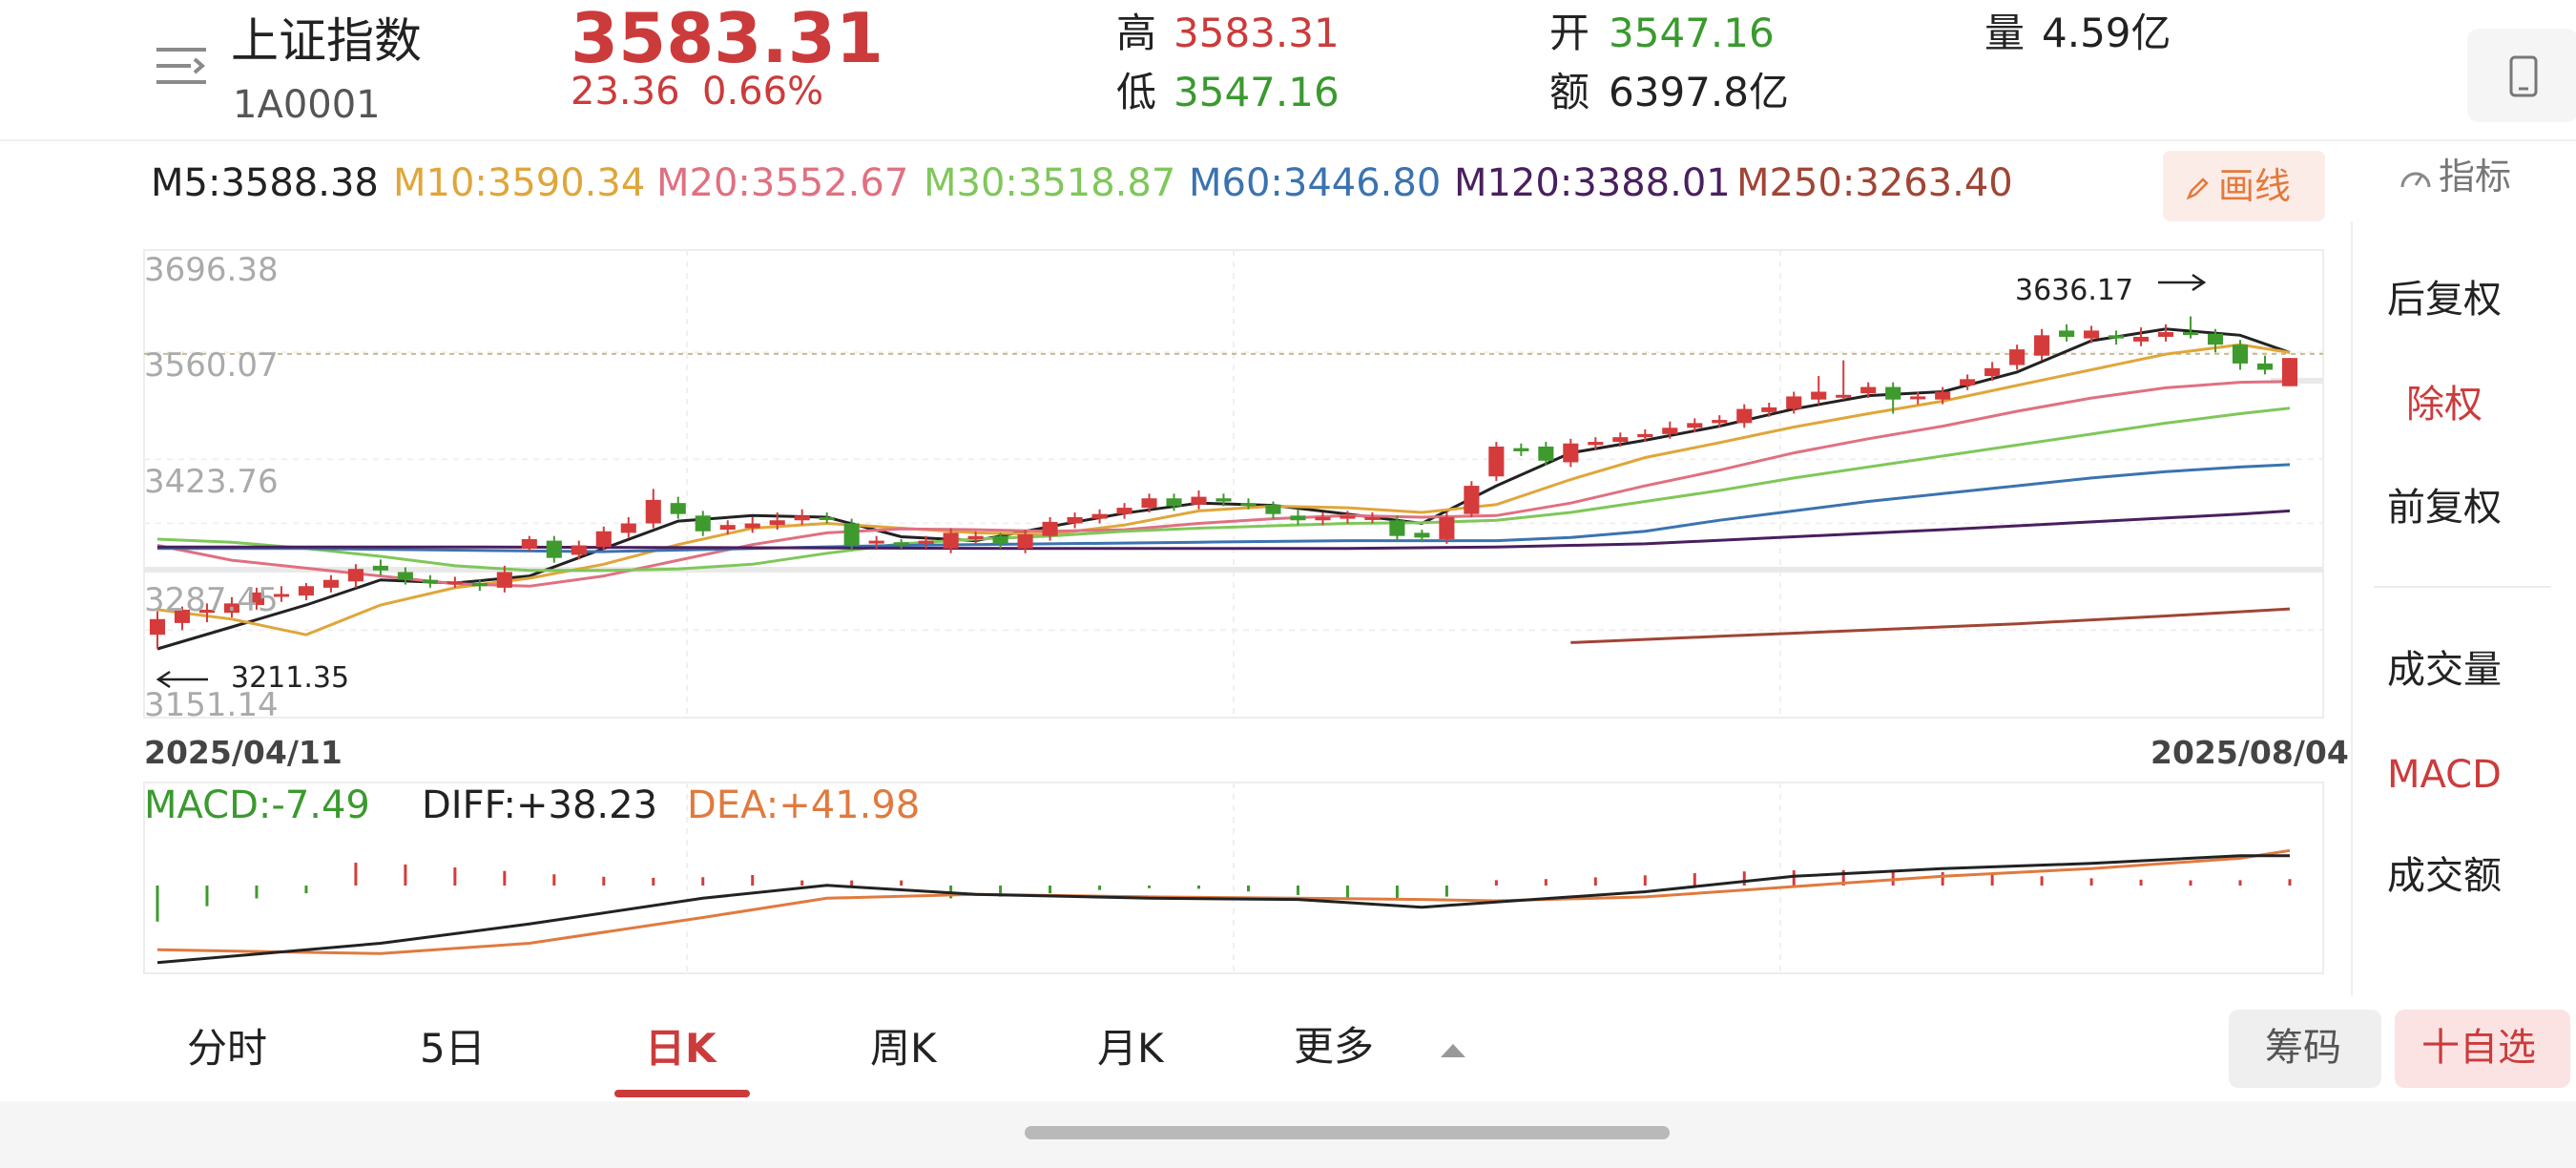 This screenshot has height=1168, width=2576. What do you see at coordinates (2197, 188) in the screenshot?
I see `pencil-icon` at bounding box center [2197, 188].